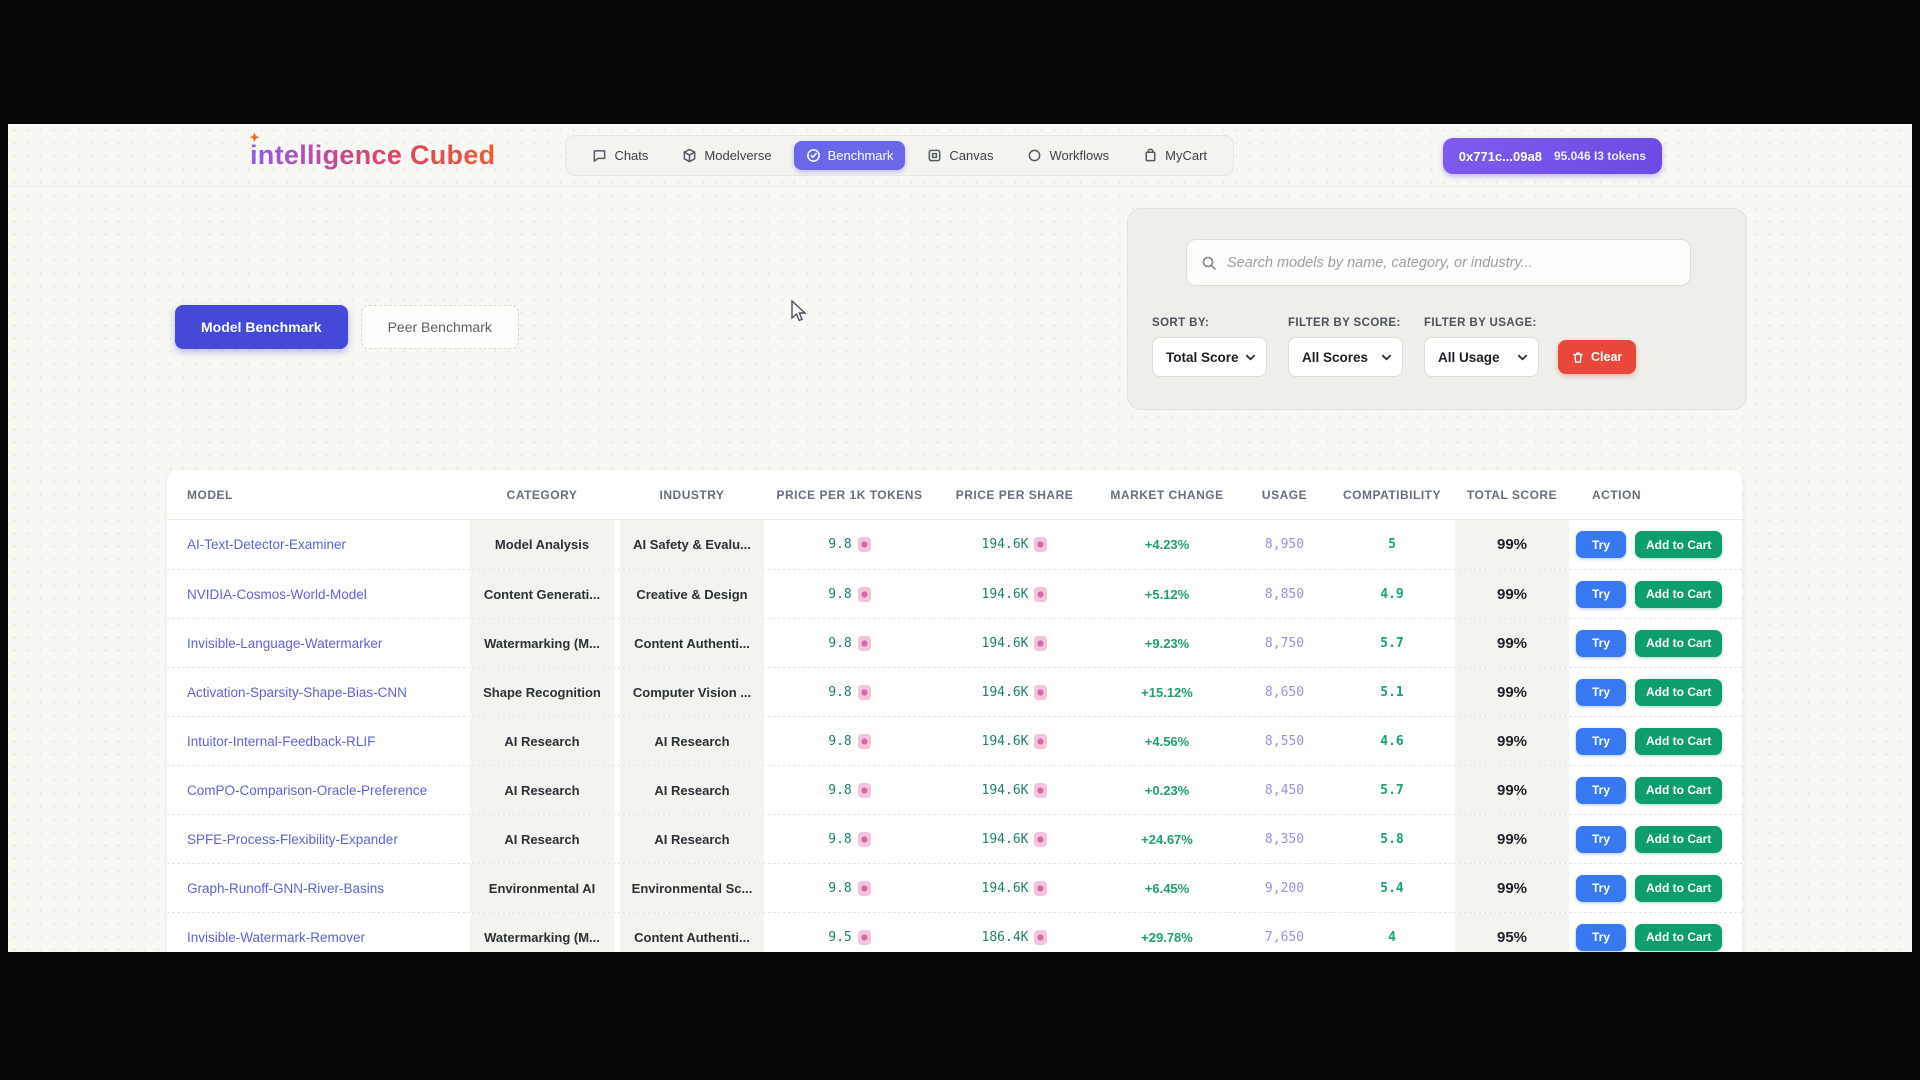 The width and height of the screenshot is (1920, 1080). Describe the element at coordinates (1005, 937) in the screenshot. I see `price-per-share-value: 186.4K` at that location.